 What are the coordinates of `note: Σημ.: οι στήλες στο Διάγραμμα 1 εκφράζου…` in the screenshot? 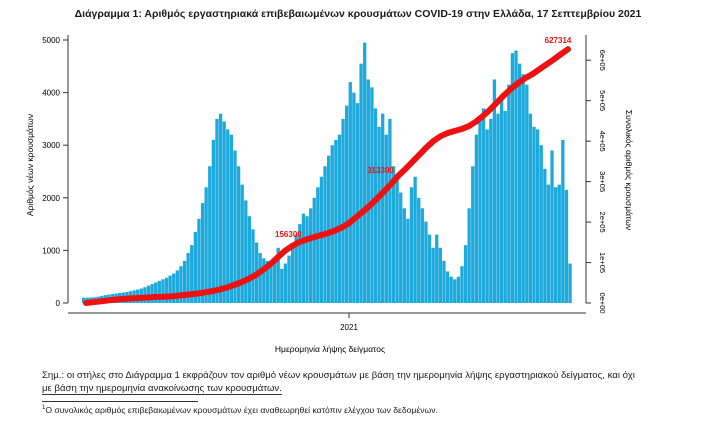 It's located at (362, 382).